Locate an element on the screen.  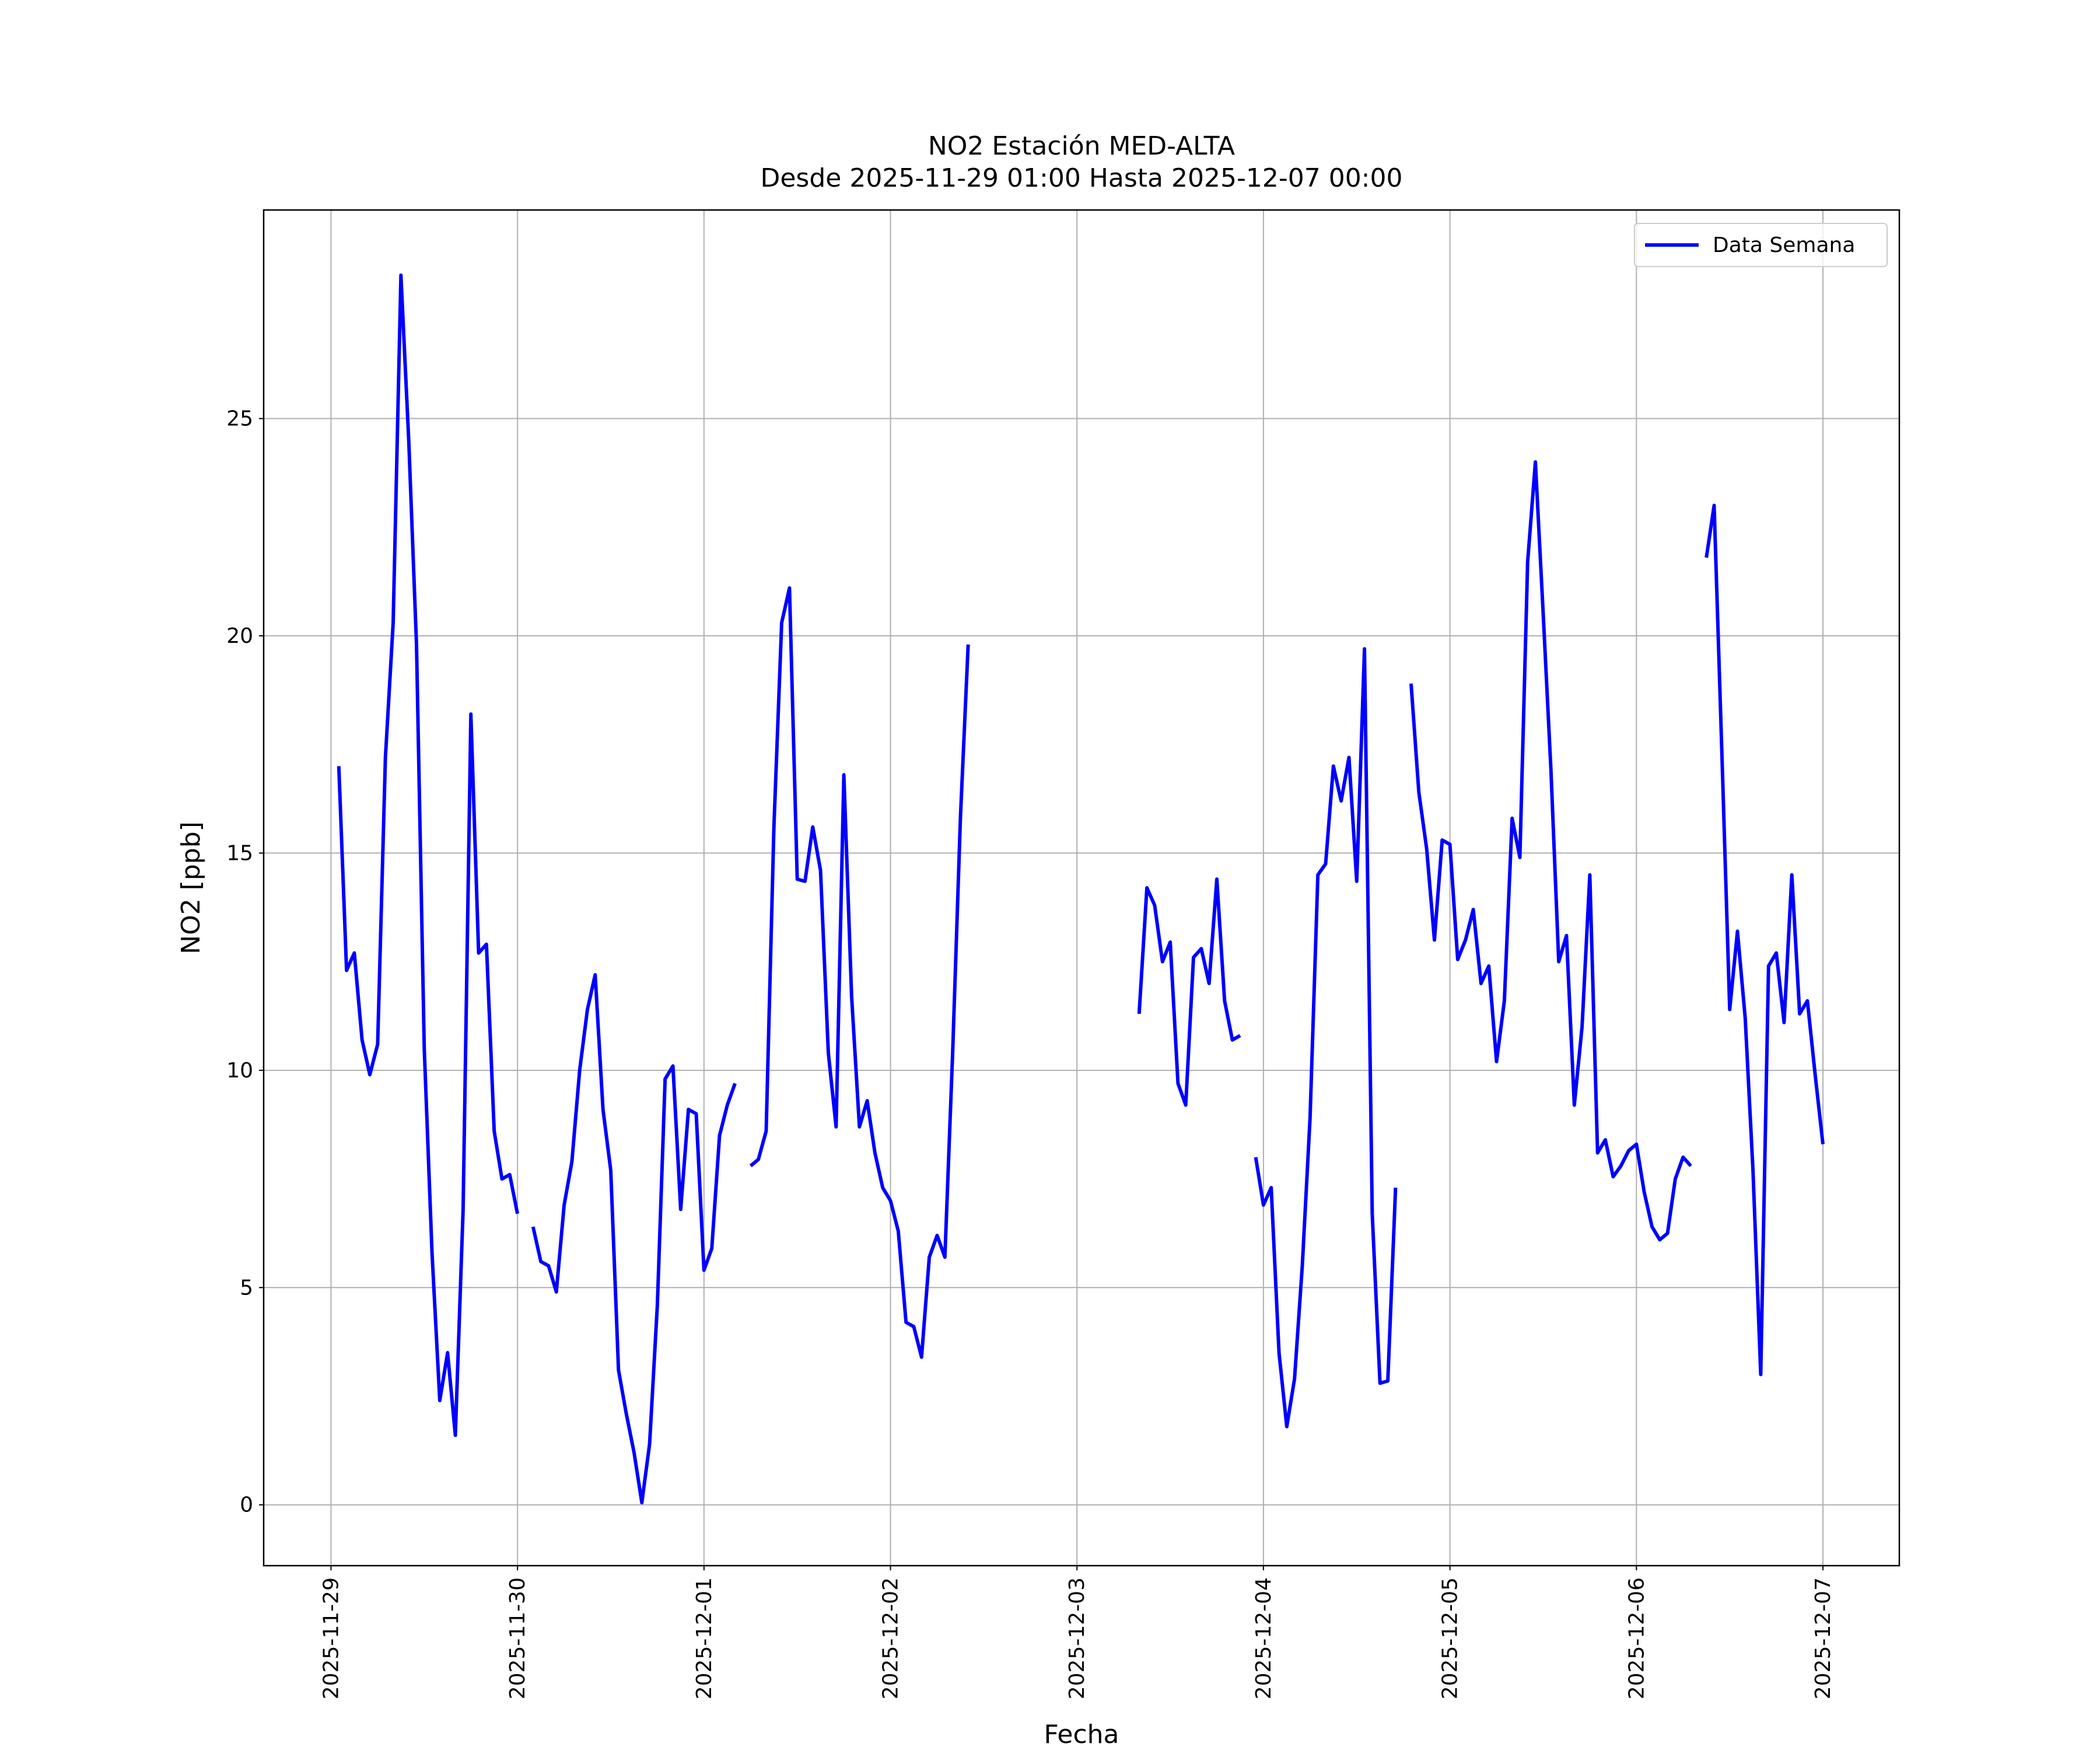
x-tick-label: 2025-12-01 is located at coordinates (704, 1638).